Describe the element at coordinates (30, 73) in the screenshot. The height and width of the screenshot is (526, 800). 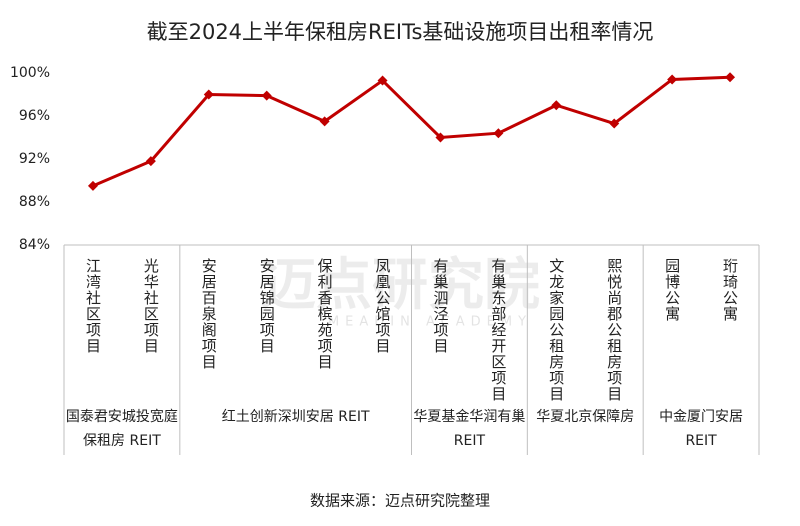
I see `y-tick-label: 100%` at that location.